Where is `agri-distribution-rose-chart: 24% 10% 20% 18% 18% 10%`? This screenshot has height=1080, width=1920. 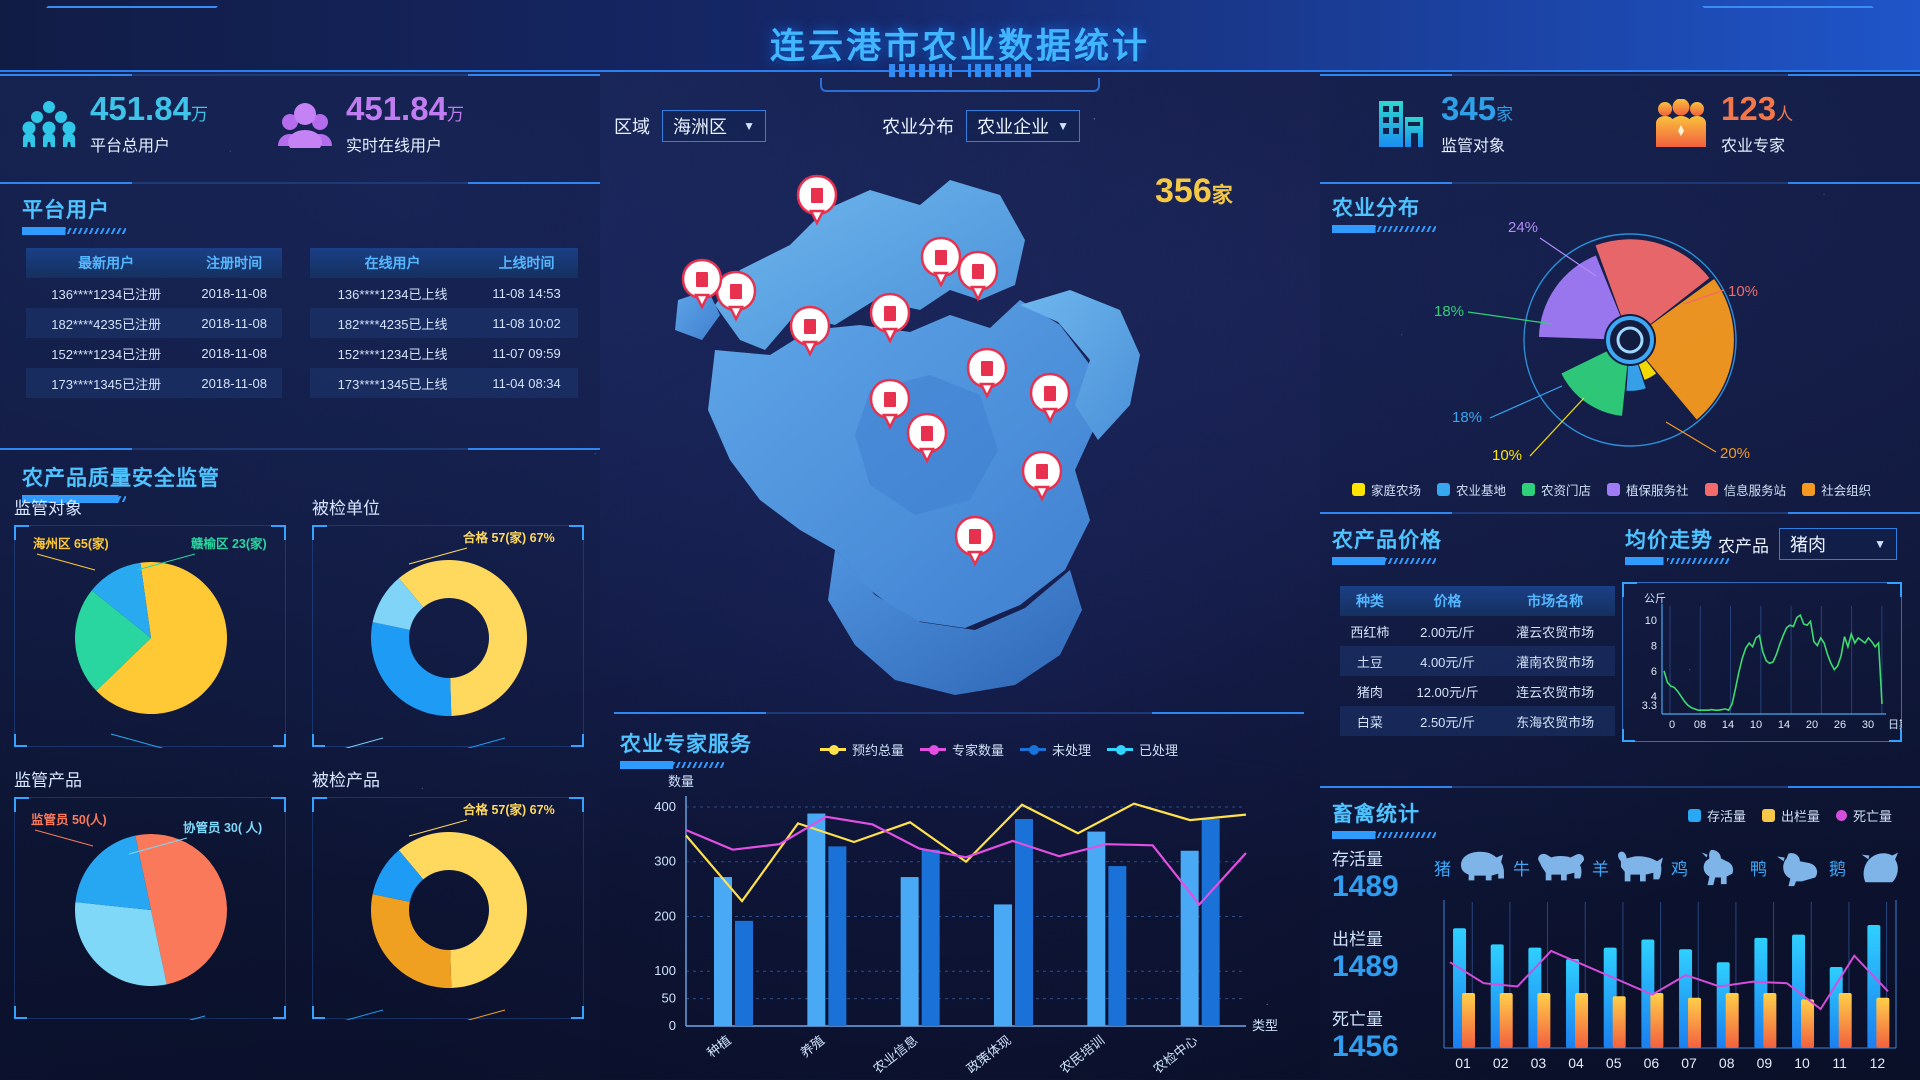
agri-distribution-rose-chart: 24% 10% 20% 18% 18% 10% is located at coordinates (1596, 341).